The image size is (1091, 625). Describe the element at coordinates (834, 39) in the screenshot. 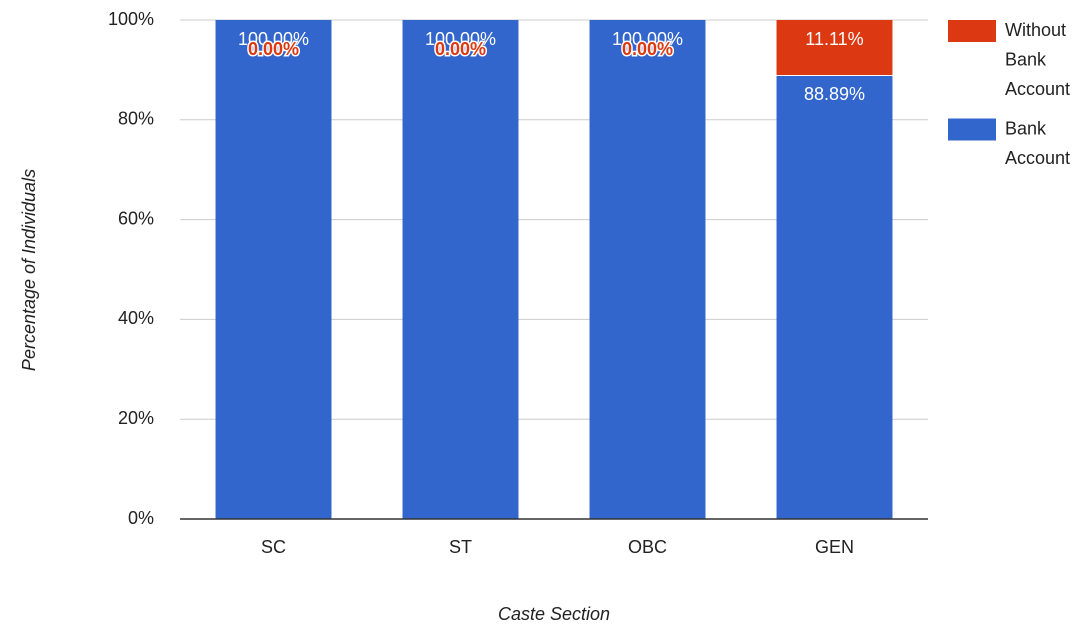

I see `data-label: 11.11%` at that location.